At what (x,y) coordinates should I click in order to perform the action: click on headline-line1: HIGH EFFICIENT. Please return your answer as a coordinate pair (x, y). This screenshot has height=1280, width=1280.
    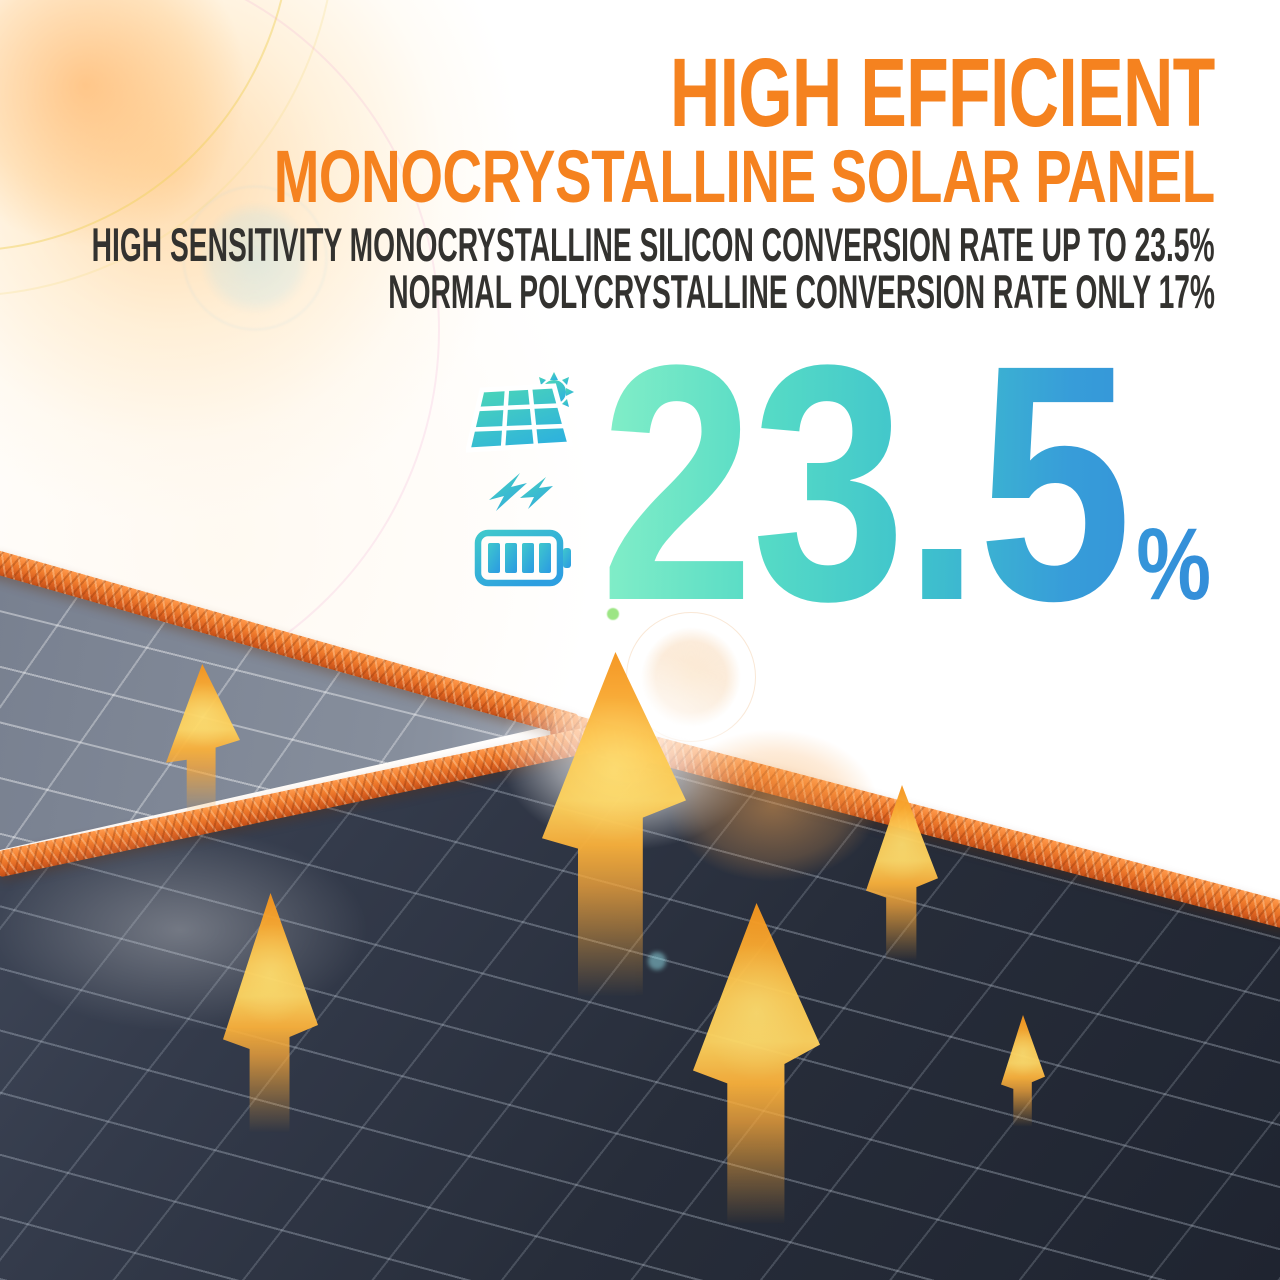
    Looking at the image, I should click on (942, 92).